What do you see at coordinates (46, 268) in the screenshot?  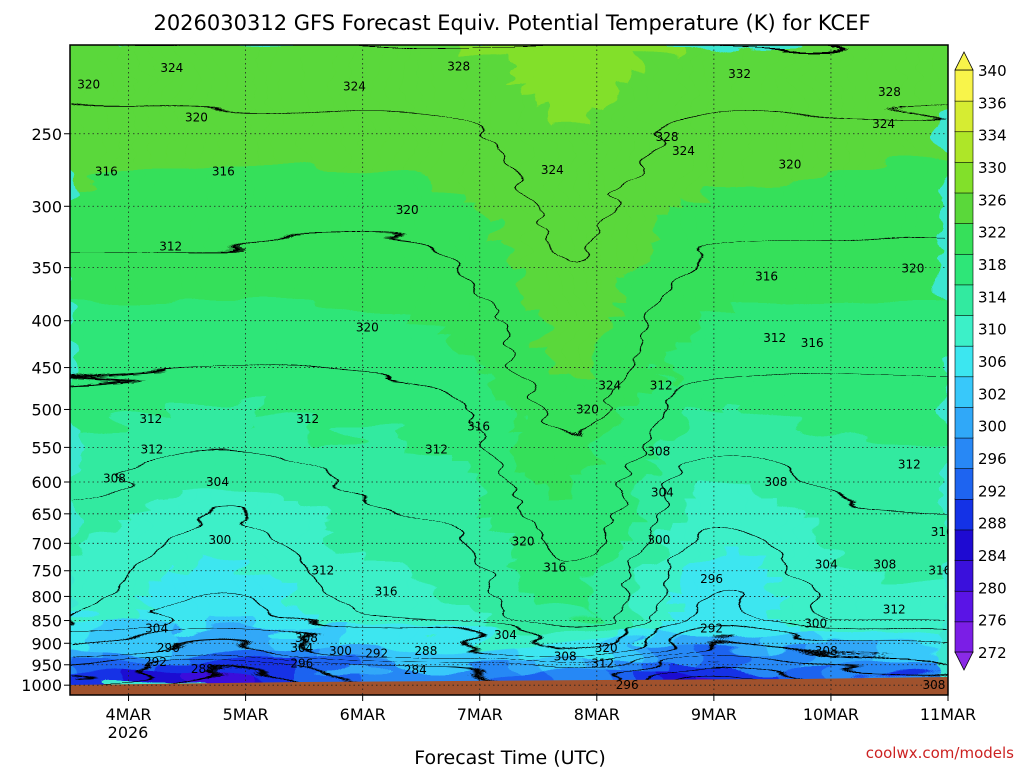 I see `y-tick-label: 350` at bounding box center [46, 268].